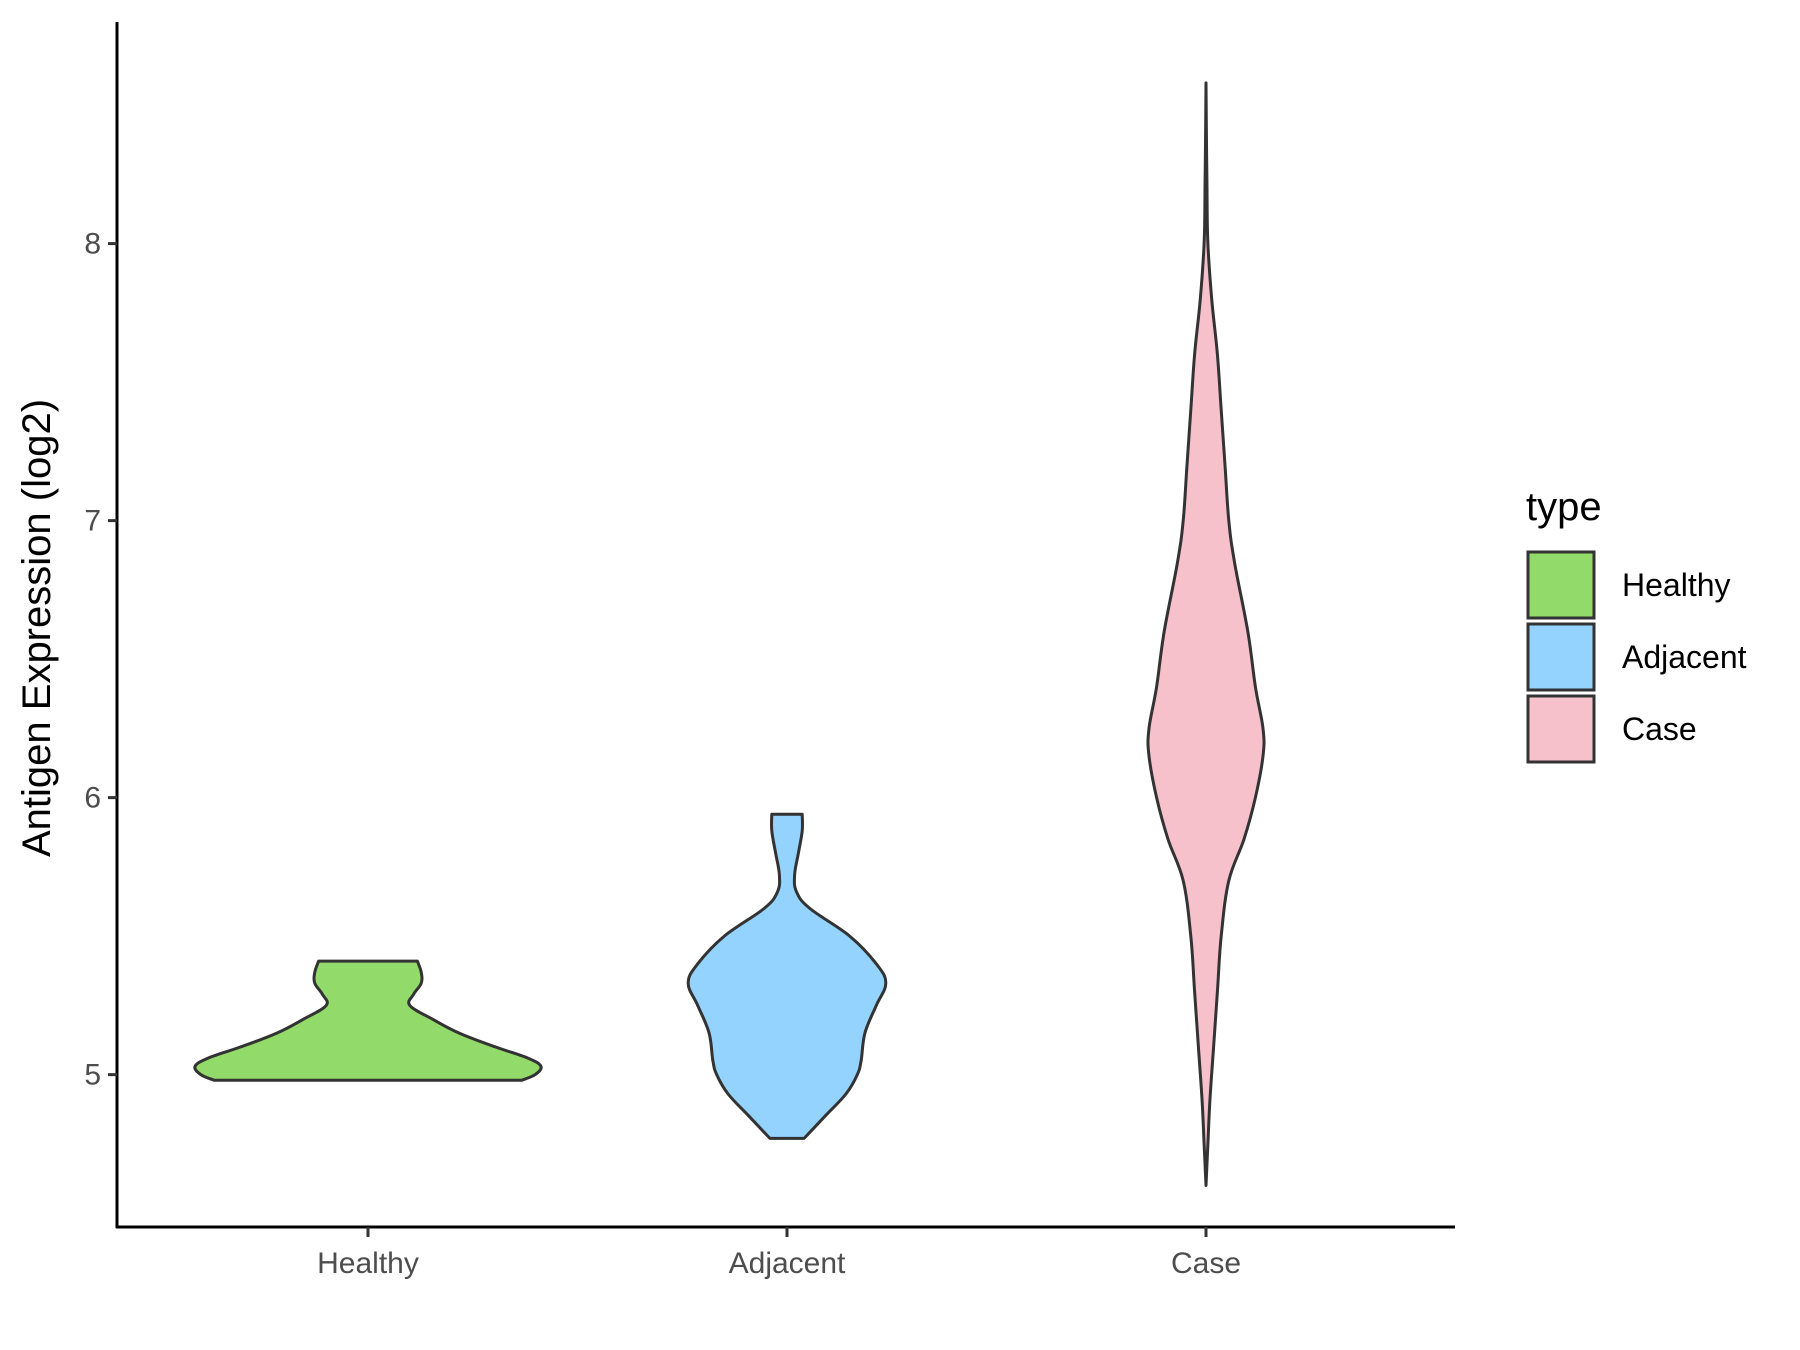  Describe the element at coordinates (368, 1020) in the screenshot. I see `violin-healthy` at that location.